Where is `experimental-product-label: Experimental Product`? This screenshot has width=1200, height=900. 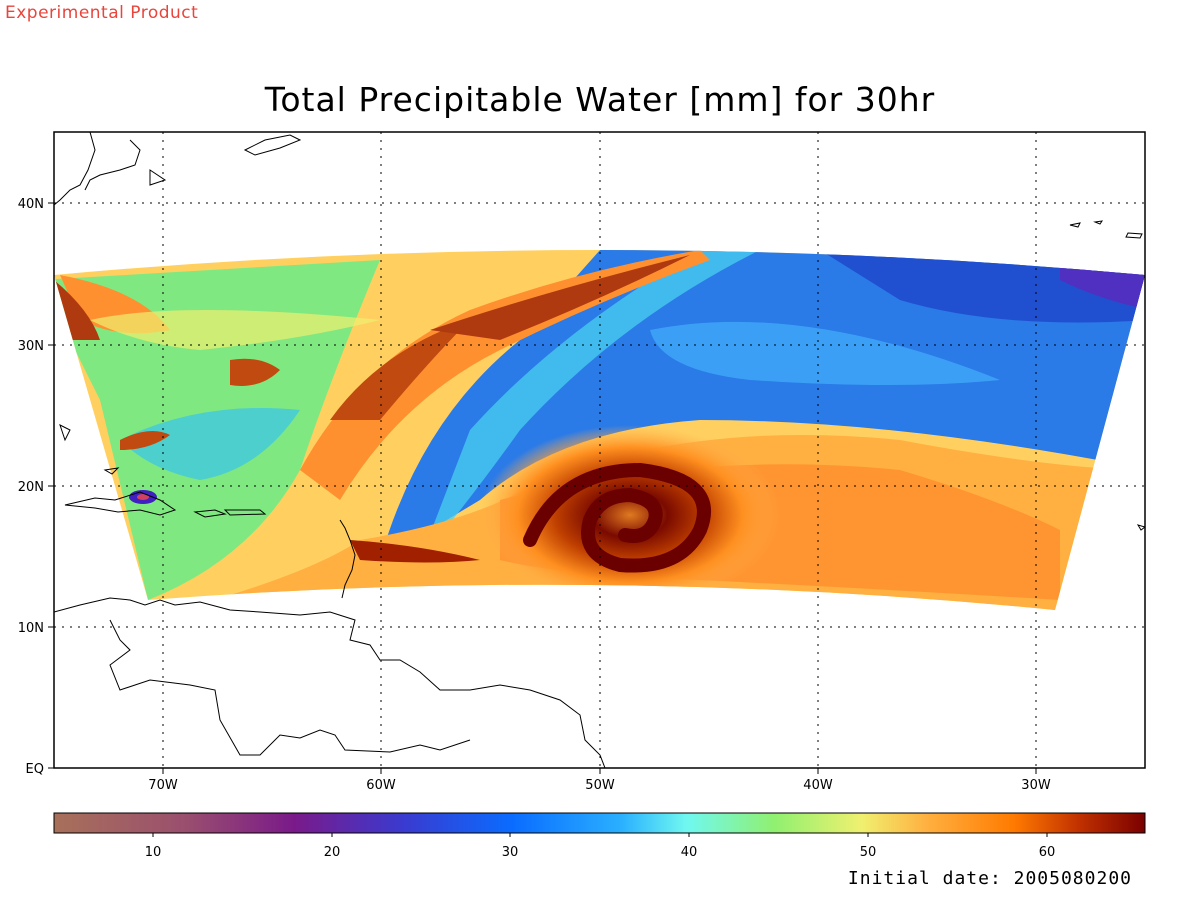 experimental-product-label: Experimental Product is located at coordinates (102, 13).